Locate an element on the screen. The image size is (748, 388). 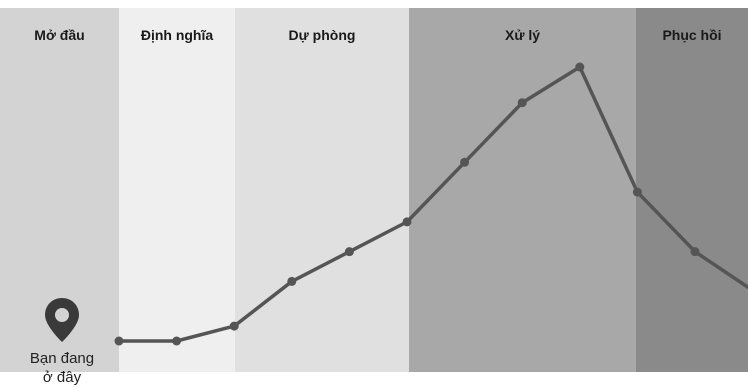
phase-label-du-phong: Dự phòng is located at coordinates (322, 35).